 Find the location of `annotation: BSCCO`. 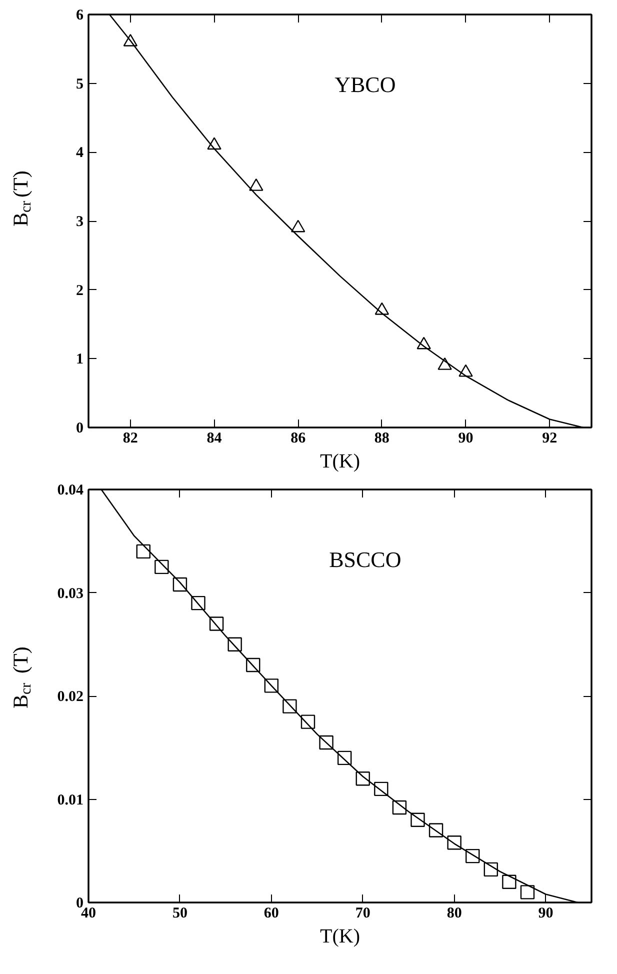

annotation: BSCCO is located at coordinates (365, 559).